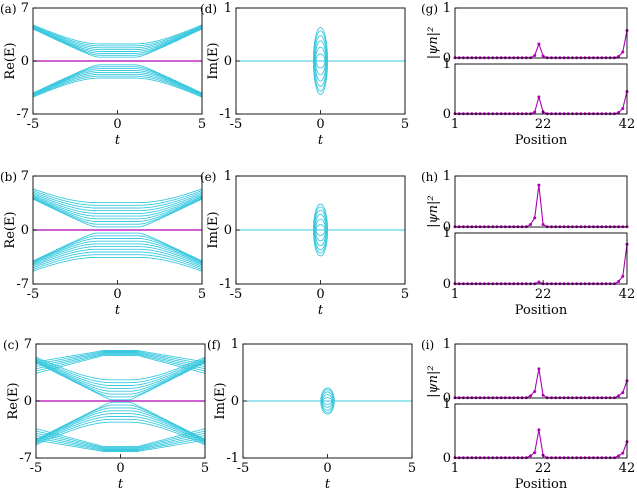 The width and height of the screenshot is (637, 496). Describe the element at coordinates (8, 177) in the screenshot. I see `panel-label: (b)` at that location.